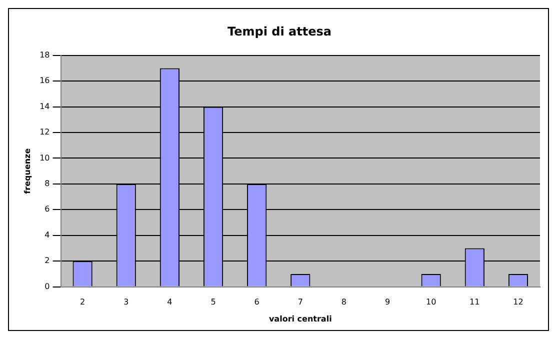 The image size is (557, 345). Describe the element at coordinates (300, 302) in the screenshot. I see `x-tick-label: 7` at that location.